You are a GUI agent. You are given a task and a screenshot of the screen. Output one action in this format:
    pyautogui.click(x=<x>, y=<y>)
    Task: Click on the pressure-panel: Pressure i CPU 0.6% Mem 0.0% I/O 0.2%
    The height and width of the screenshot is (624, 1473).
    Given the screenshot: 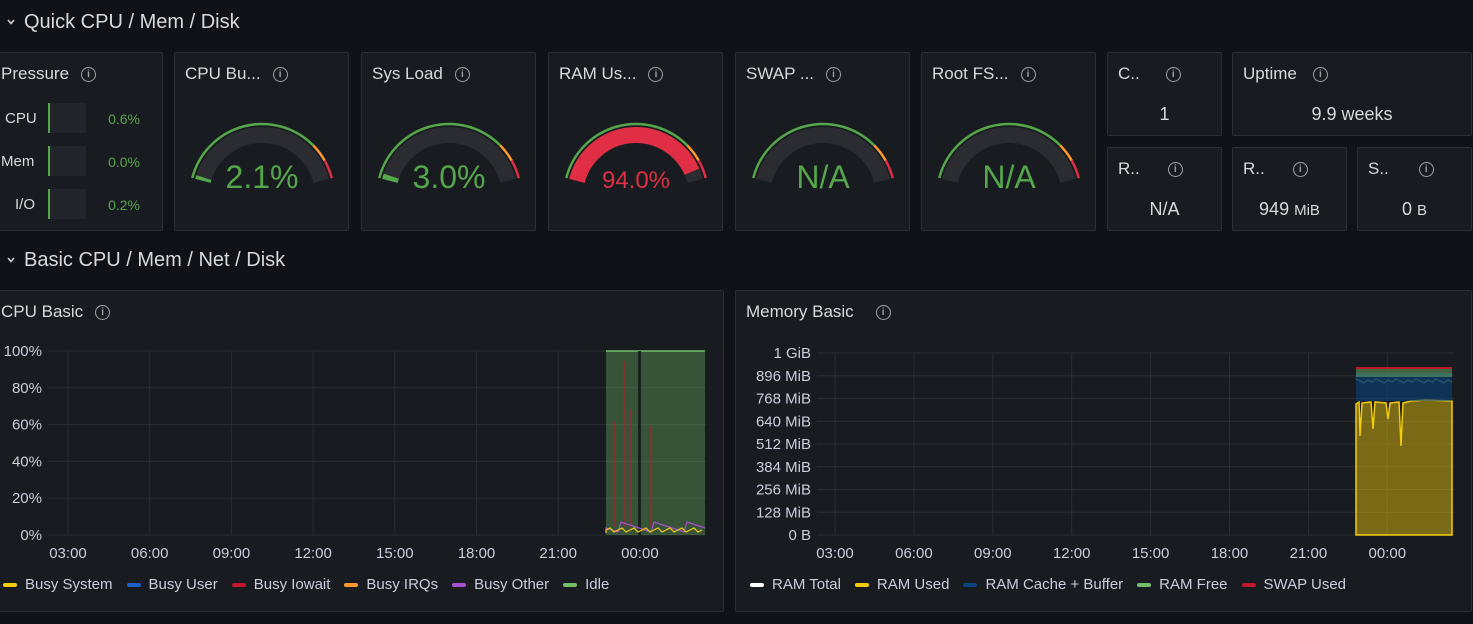 What is the action you would take?
    pyautogui.click(x=81, y=141)
    